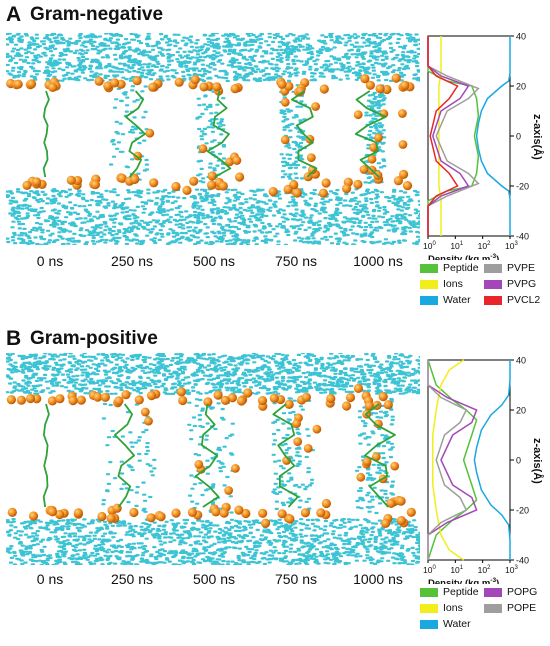 This screenshot has width=550, height=646. I want to click on series-line-pvpe, so click(453, 136).